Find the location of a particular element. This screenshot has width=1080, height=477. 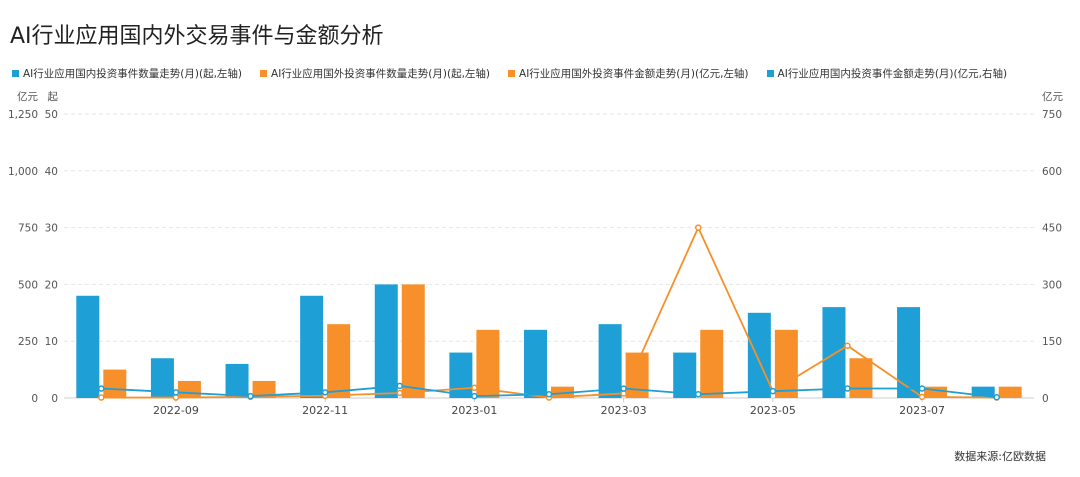

y-tick-label-left-inner: 10 is located at coordinates (51, 342).